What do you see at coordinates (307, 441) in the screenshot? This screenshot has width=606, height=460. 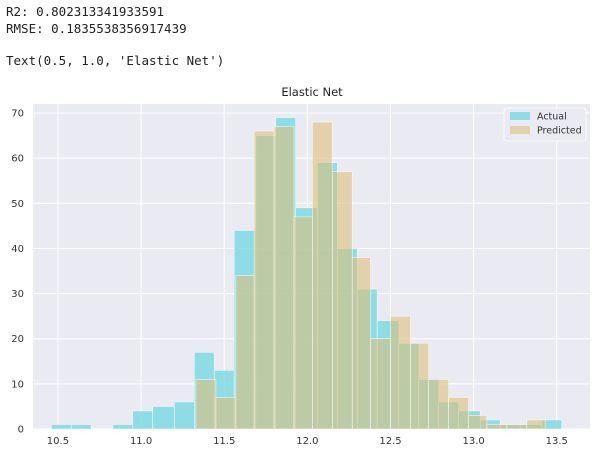 I see `x-tick-label: 12.0` at bounding box center [307, 441].